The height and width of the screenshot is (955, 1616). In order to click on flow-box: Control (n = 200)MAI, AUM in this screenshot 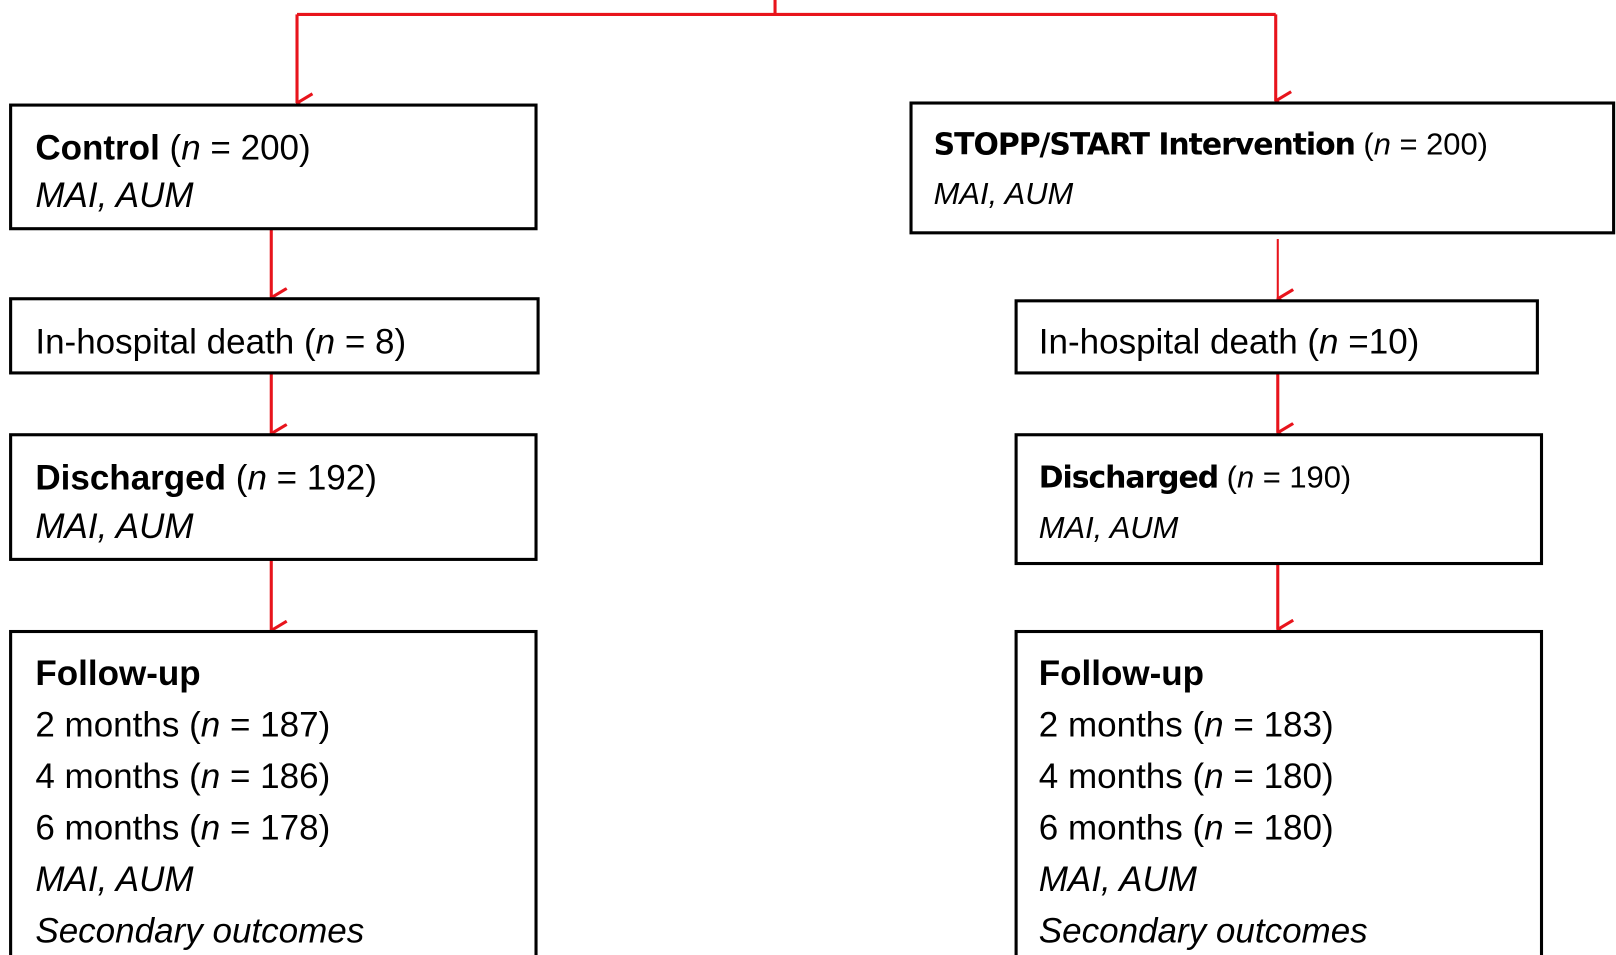, I will do `click(273, 167)`.